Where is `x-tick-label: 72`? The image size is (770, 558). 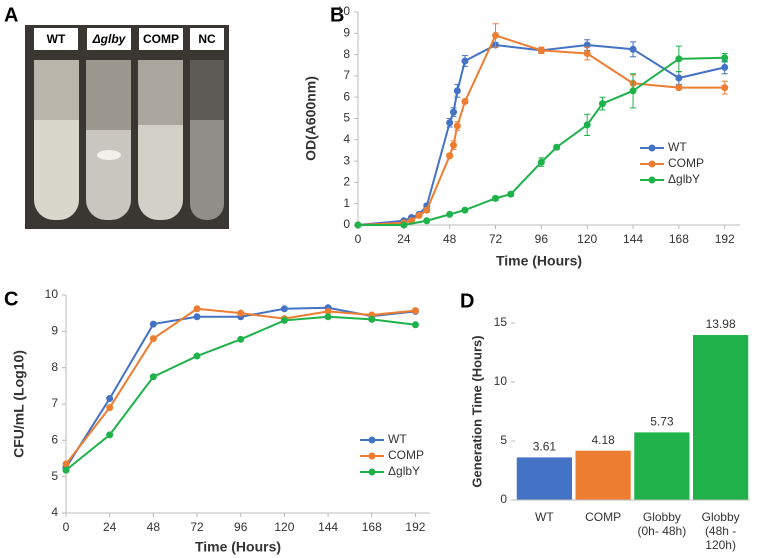 x-tick-label: 72 is located at coordinates (197, 527).